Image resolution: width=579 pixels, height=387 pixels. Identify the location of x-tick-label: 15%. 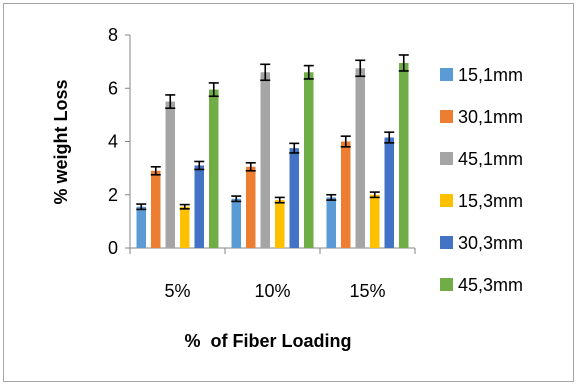
(367, 291).